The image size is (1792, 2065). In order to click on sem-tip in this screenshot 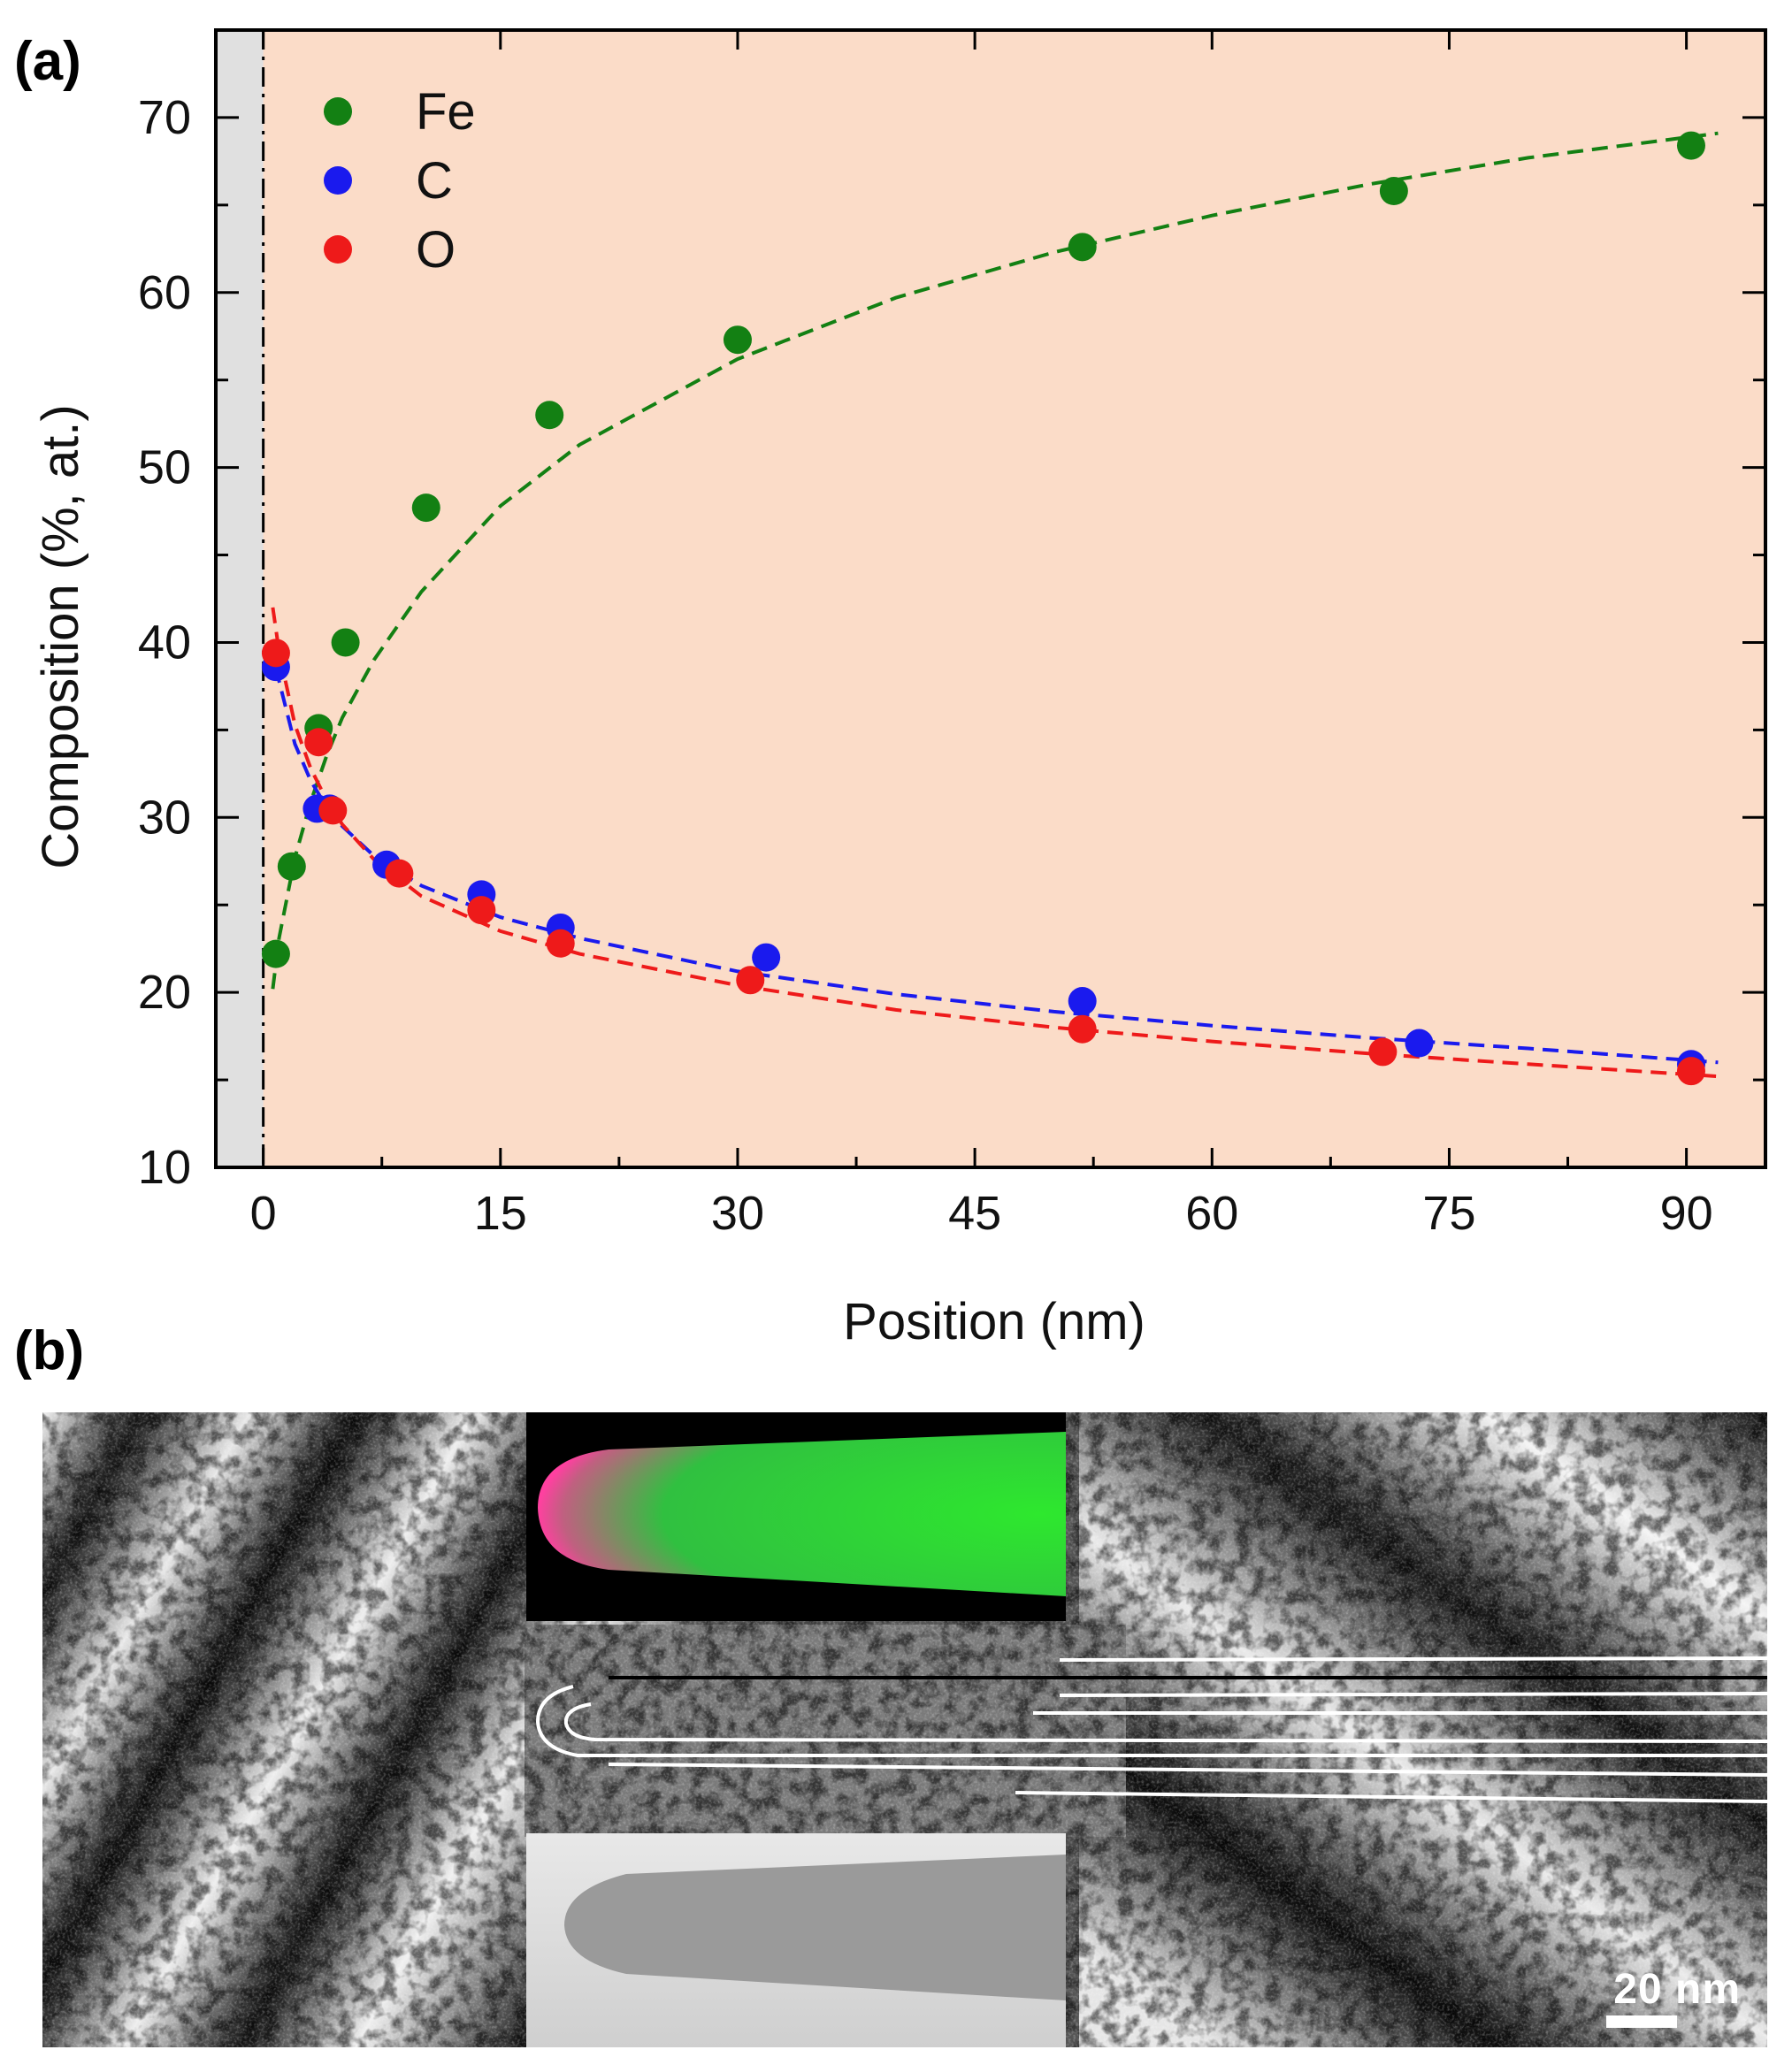, I will do `click(815, 1927)`.